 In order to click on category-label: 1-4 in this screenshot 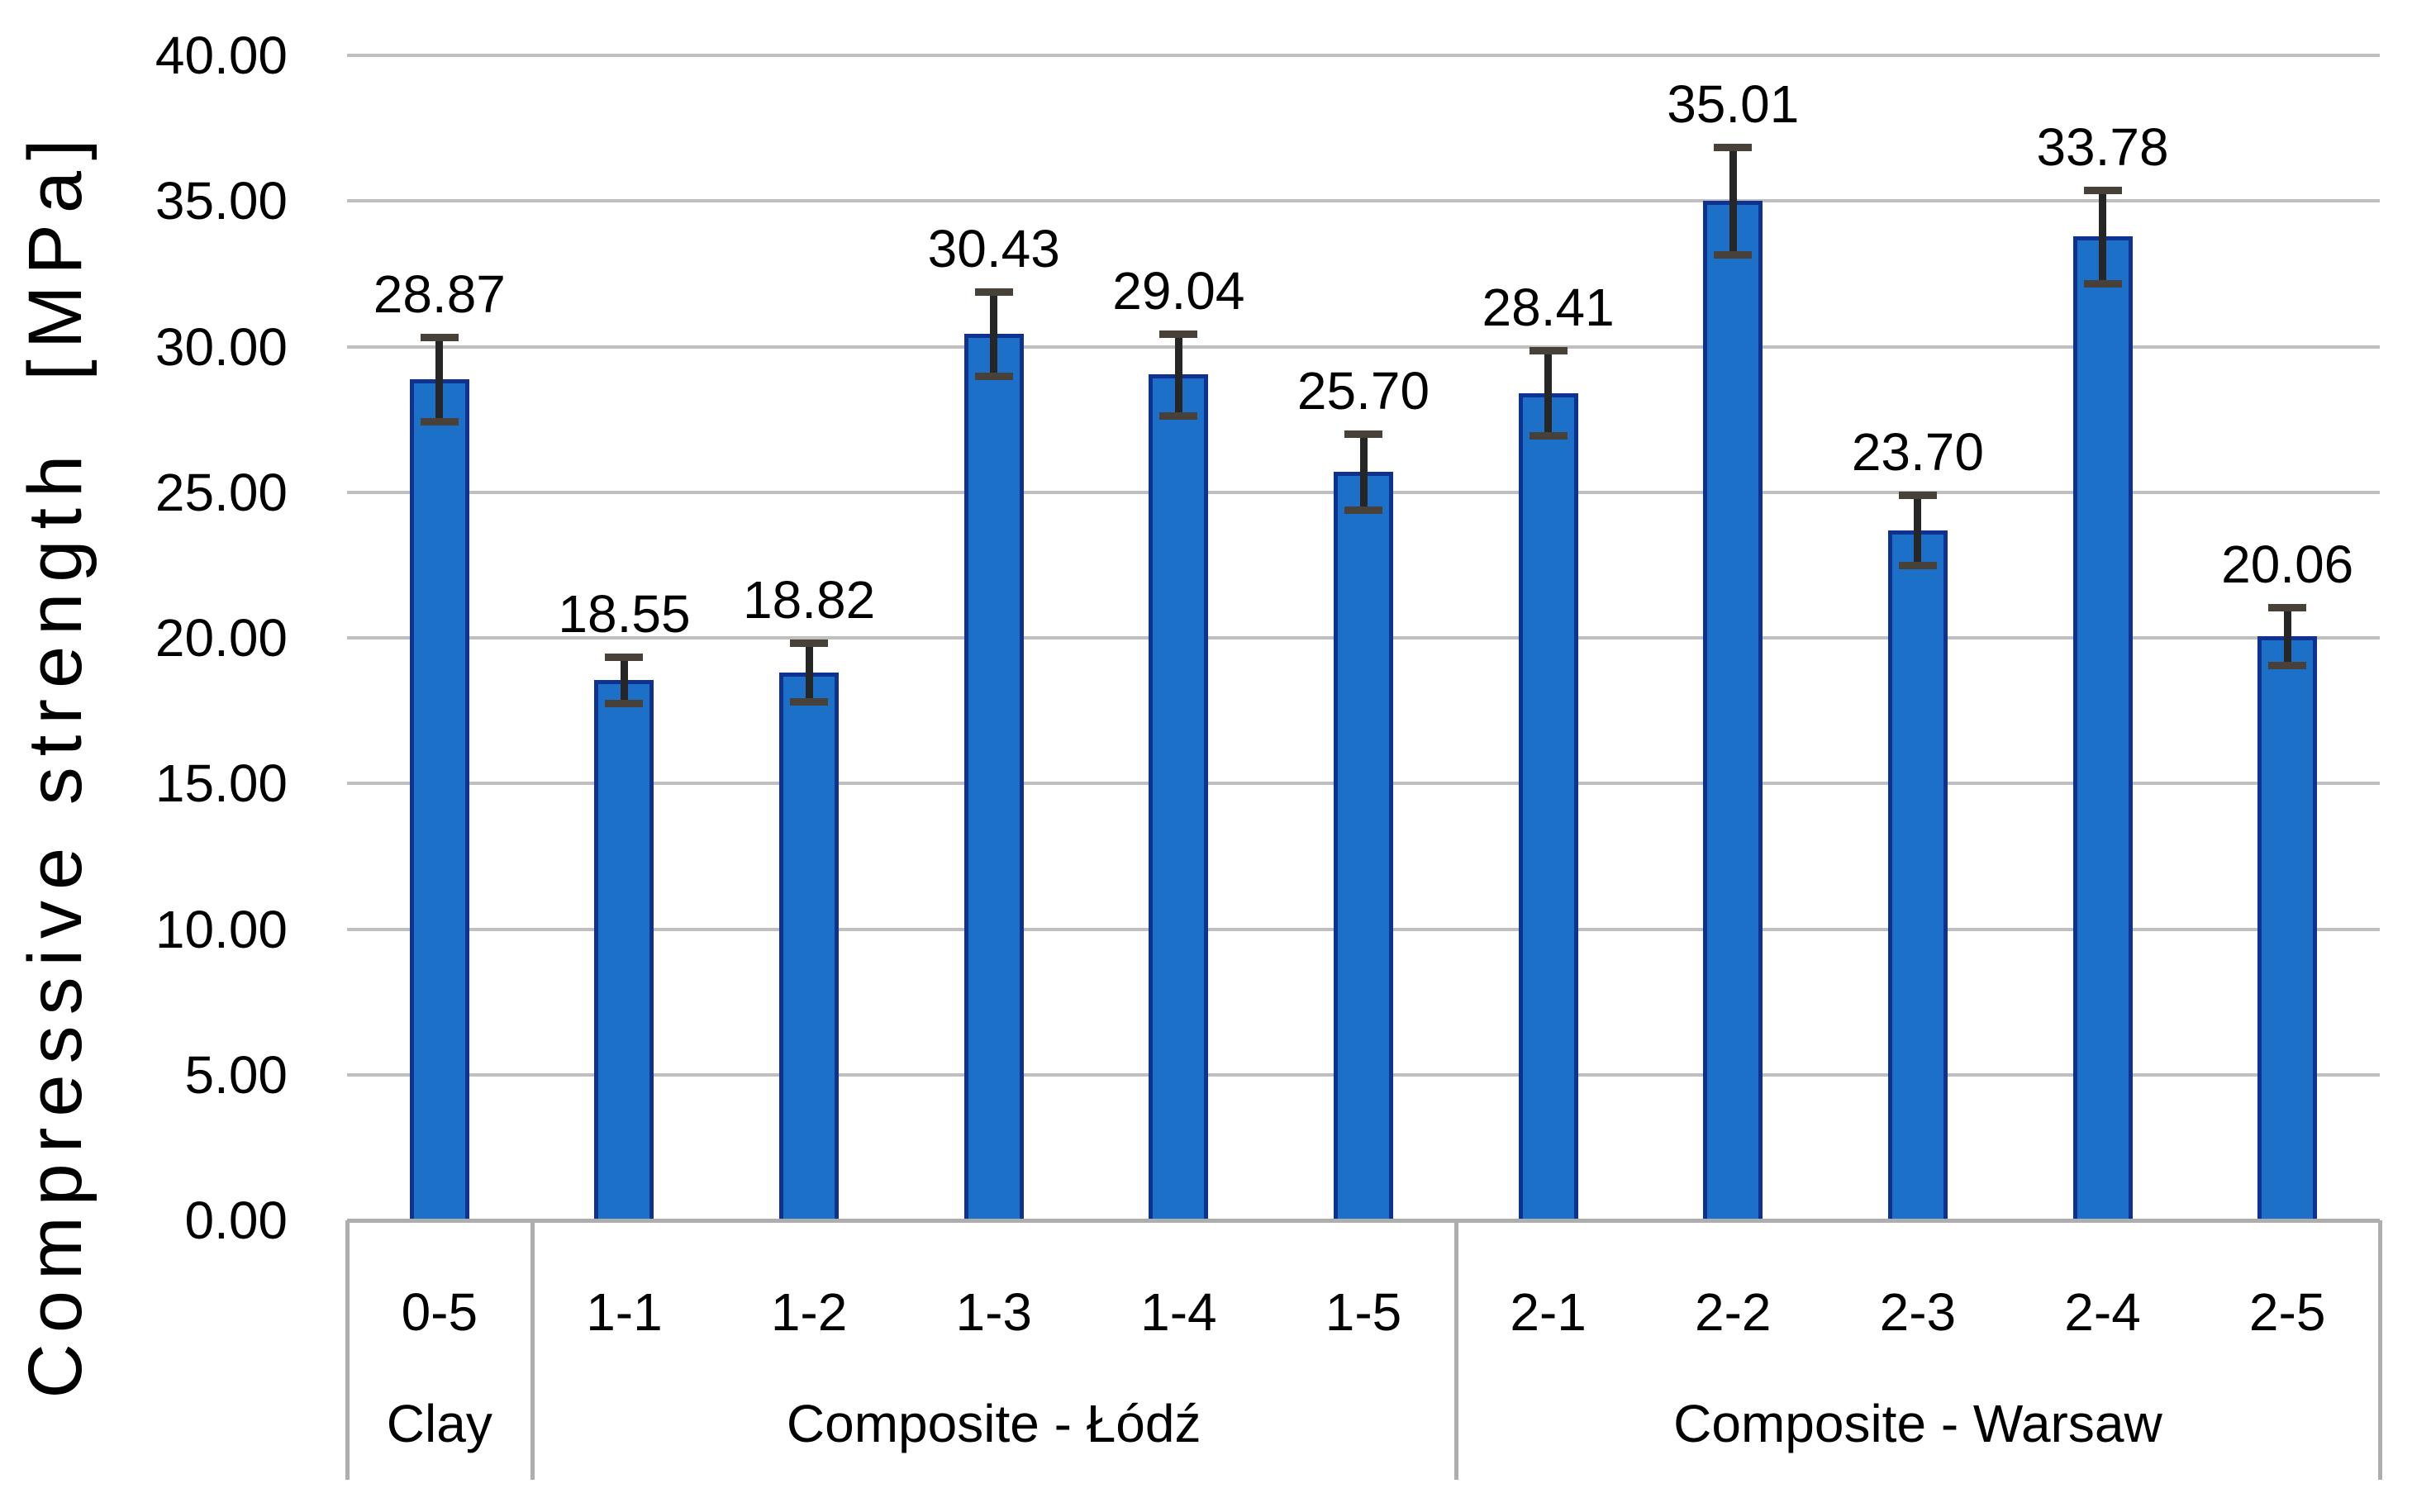, I will do `click(1178, 1312)`.